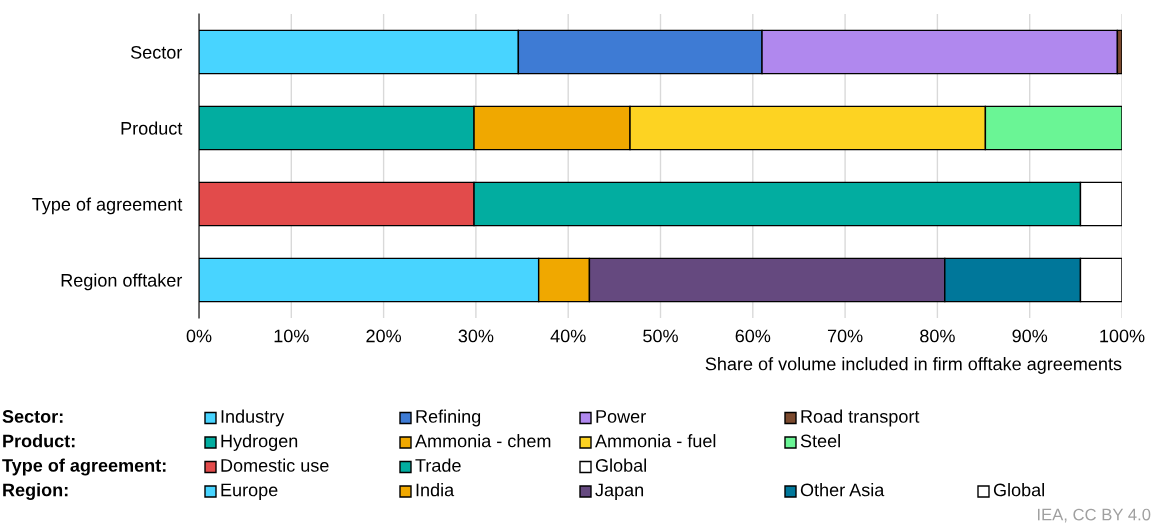 This screenshot has height=528, width=1155. What do you see at coordinates (1030, 336) in the screenshot?
I see `x-tick-label: 90%` at bounding box center [1030, 336].